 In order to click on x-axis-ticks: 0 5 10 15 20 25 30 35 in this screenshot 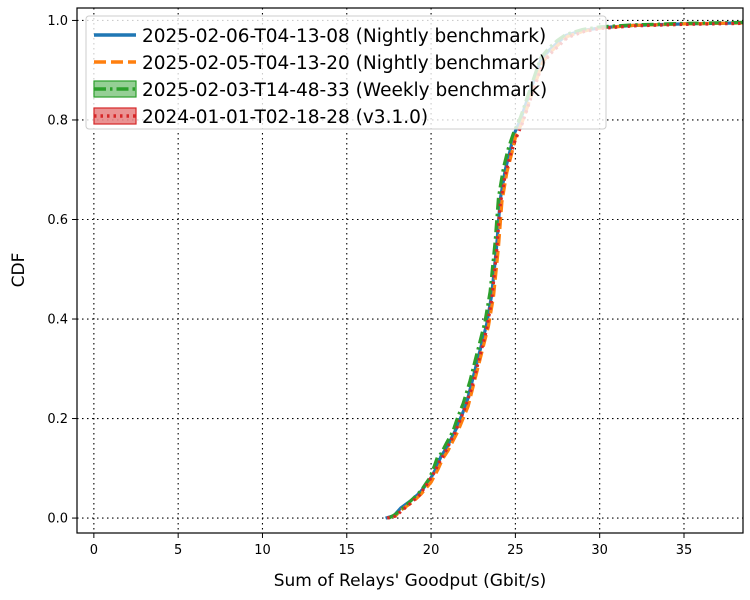, I will do `click(391, 545)`.